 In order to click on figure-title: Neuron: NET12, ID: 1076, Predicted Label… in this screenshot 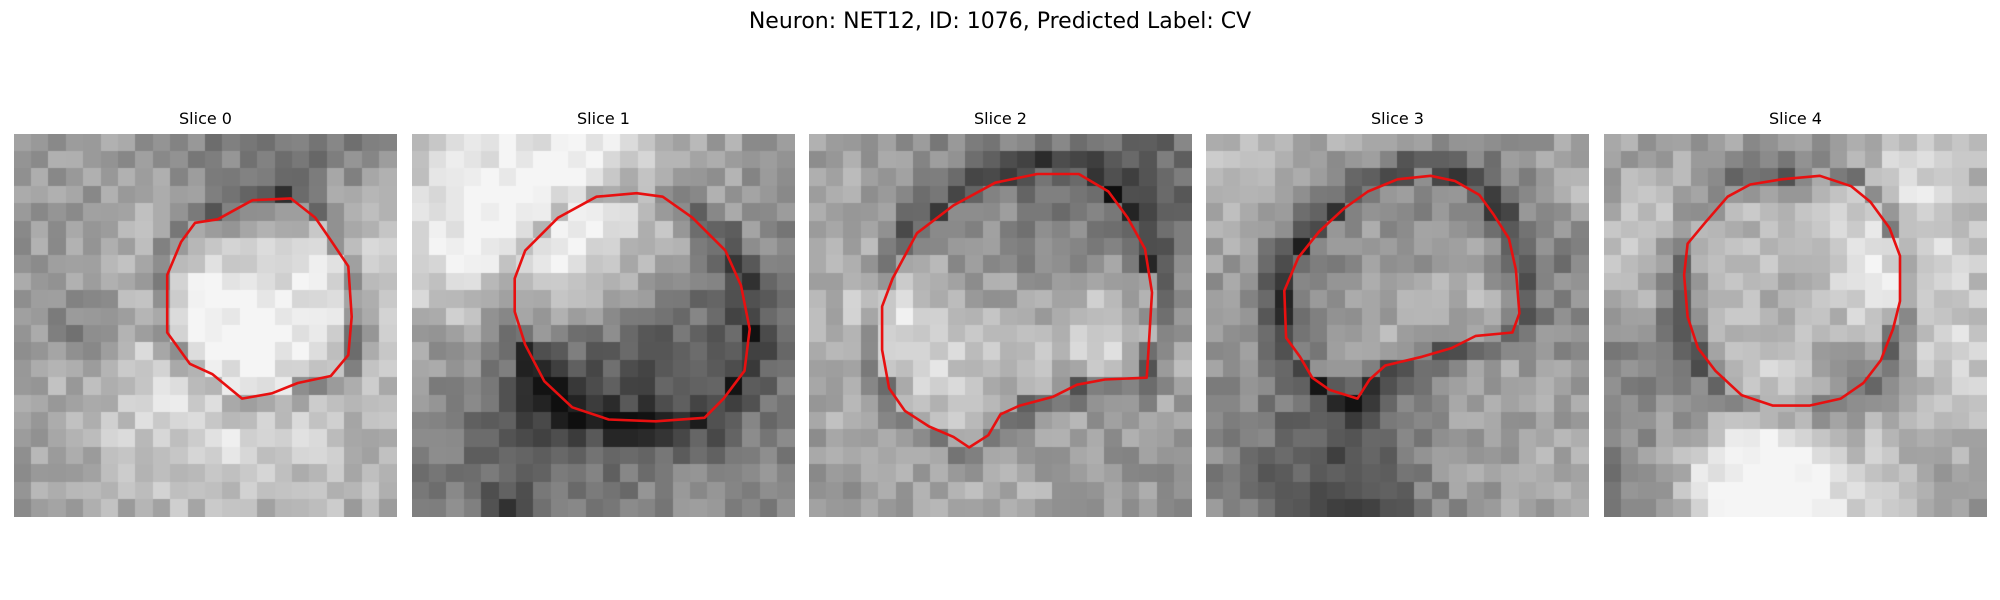, I will do `click(1000, 21)`.